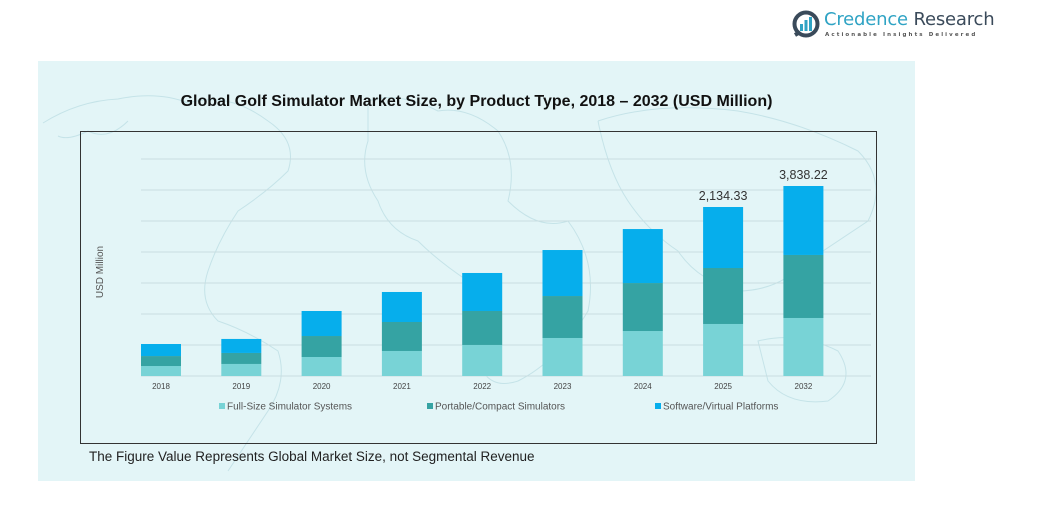  I want to click on bar-2022-full-size, so click(482, 360).